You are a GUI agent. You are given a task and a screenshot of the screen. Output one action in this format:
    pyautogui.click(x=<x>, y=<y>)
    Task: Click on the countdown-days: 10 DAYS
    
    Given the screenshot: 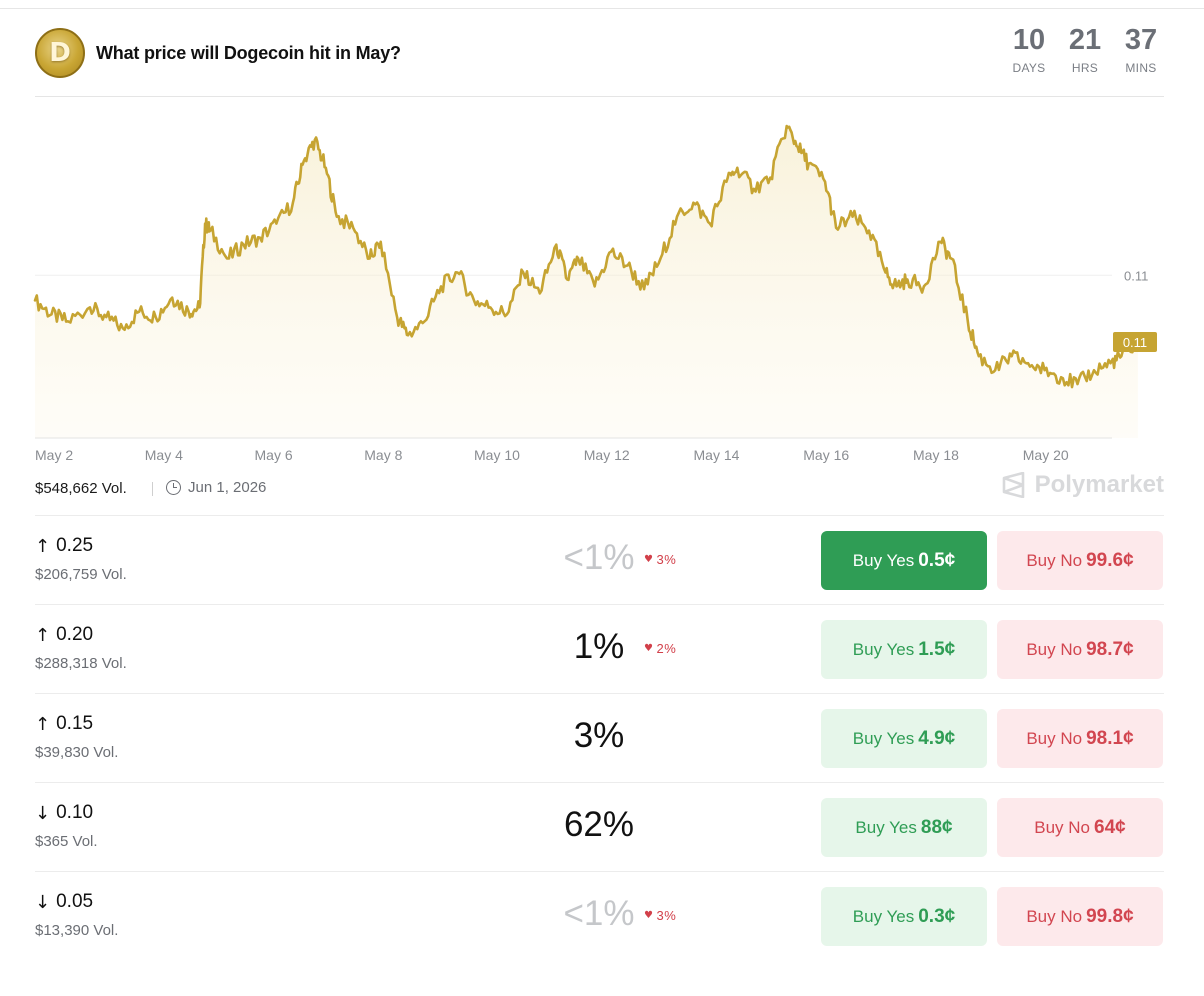 What is the action you would take?
    pyautogui.click(x=1029, y=49)
    